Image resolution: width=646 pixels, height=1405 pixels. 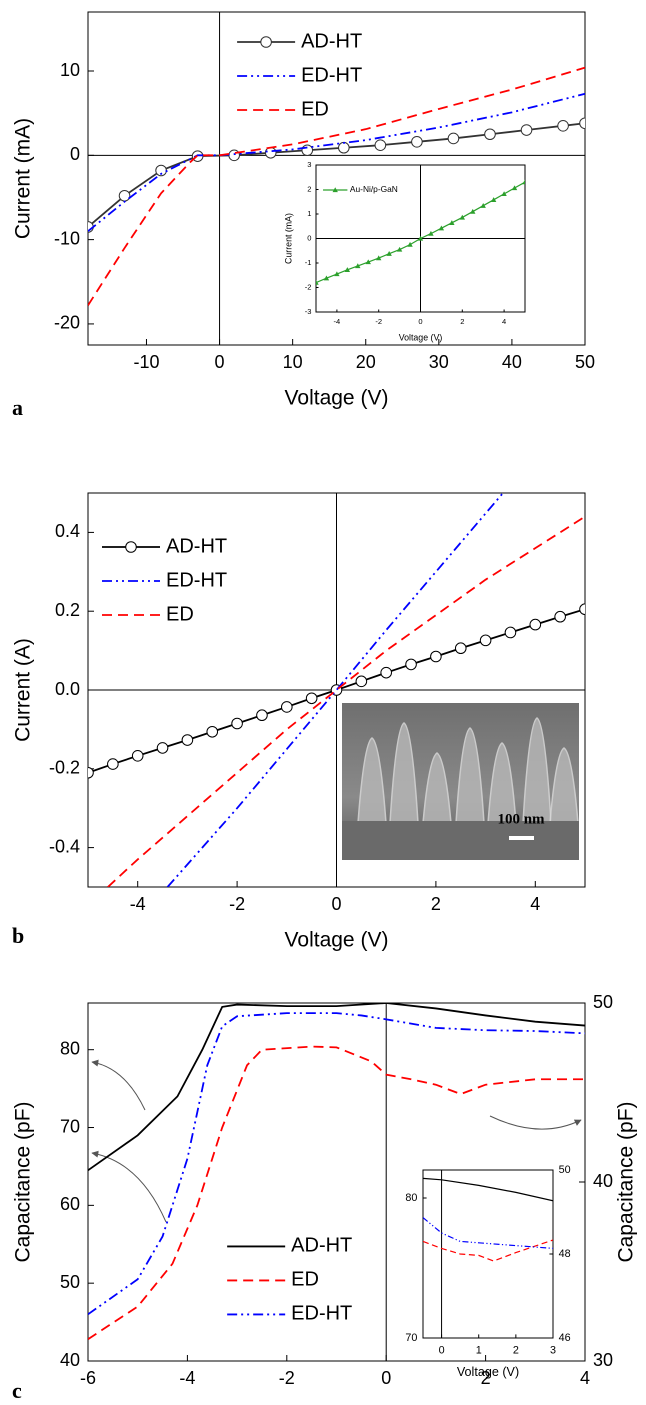 What do you see at coordinates (460, 840) in the screenshot?
I see `image-substrate` at bounding box center [460, 840].